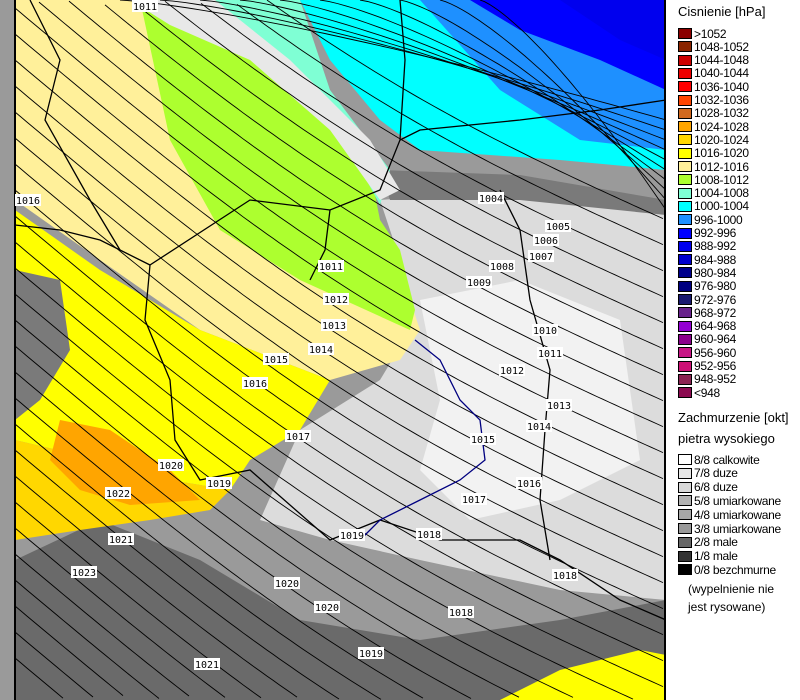 The image size is (800, 700). Describe the element at coordinates (422, 440) in the screenshot. I see `river` at that location.